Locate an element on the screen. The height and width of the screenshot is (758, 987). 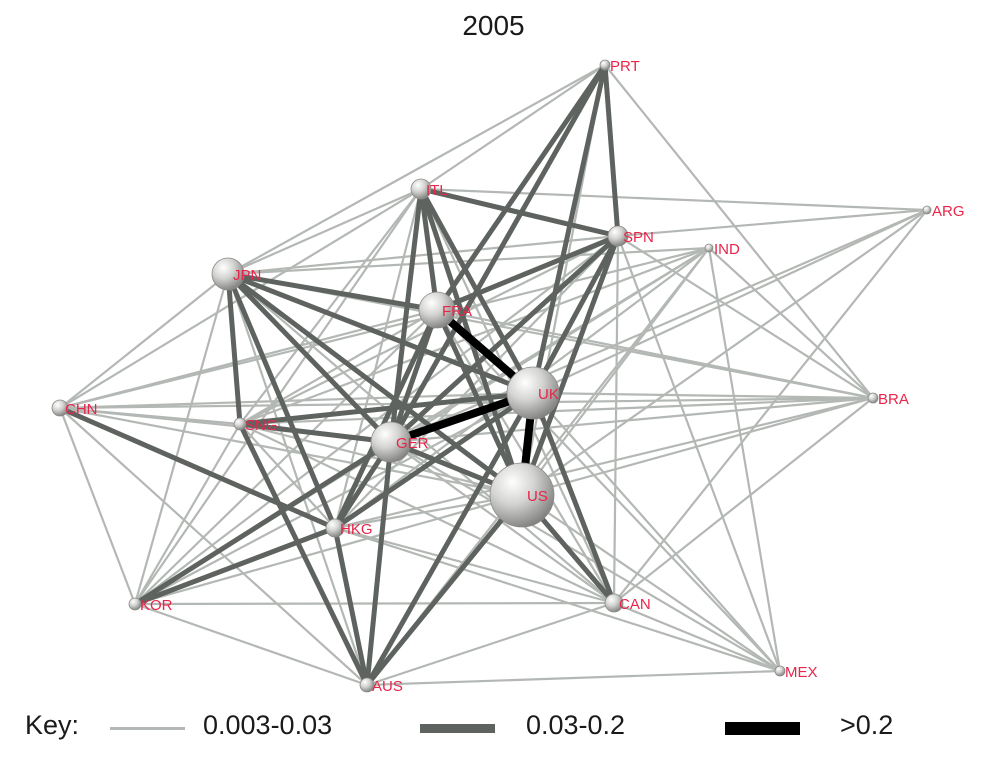
node-chn is located at coordinates (60, 408).